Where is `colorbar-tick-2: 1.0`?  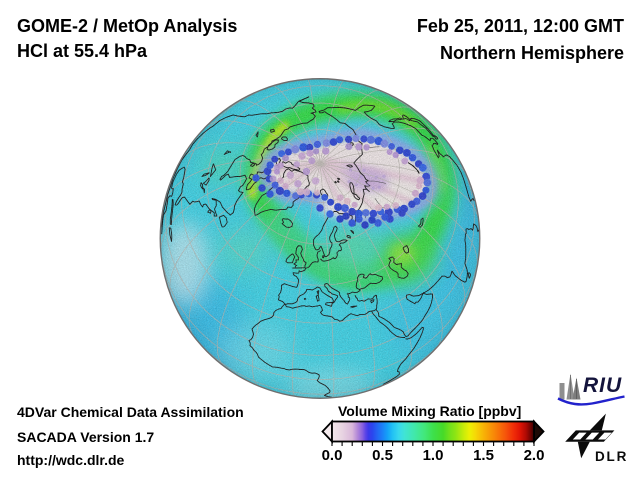 colorbar-tick-2: 1.0 is located at coordinates (433, 455).